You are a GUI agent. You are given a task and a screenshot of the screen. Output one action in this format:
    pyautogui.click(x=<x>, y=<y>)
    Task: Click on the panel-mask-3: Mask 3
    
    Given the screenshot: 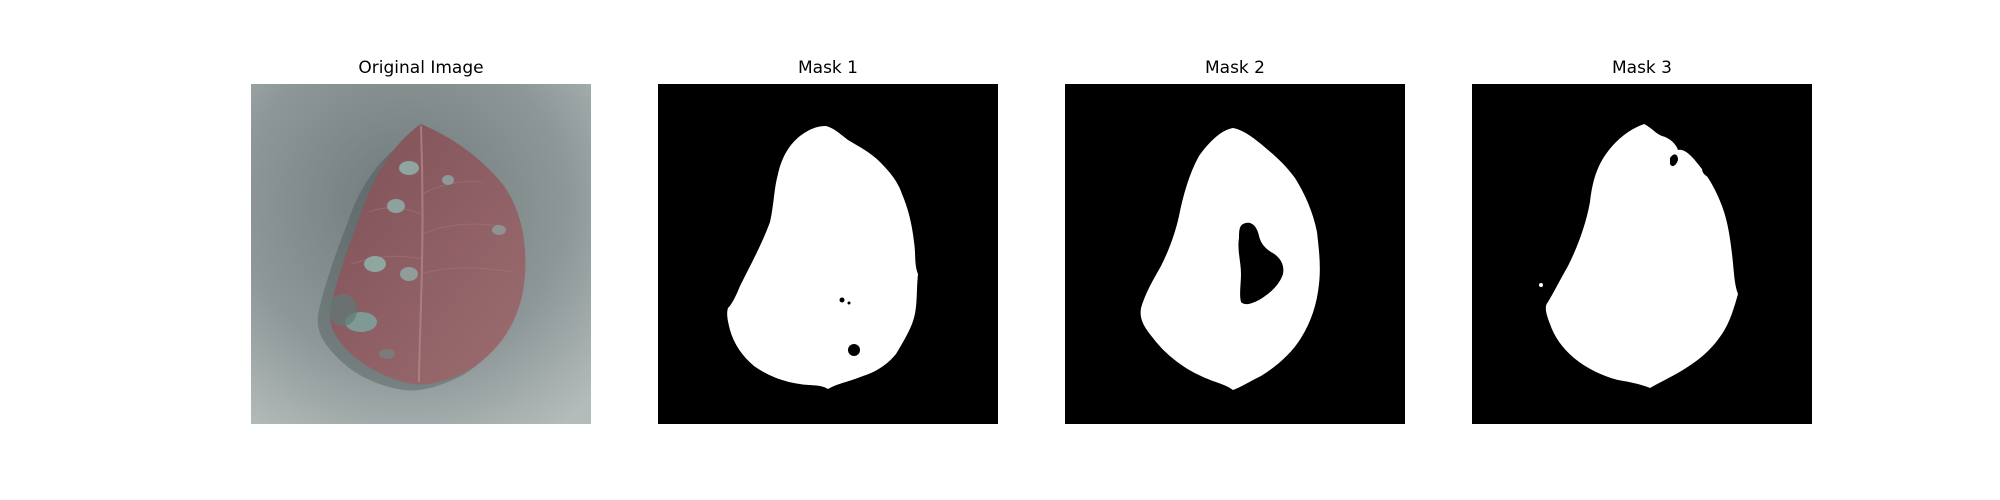 What is the action you would take?
    pyautogui.click(x=1642, y=240)
    